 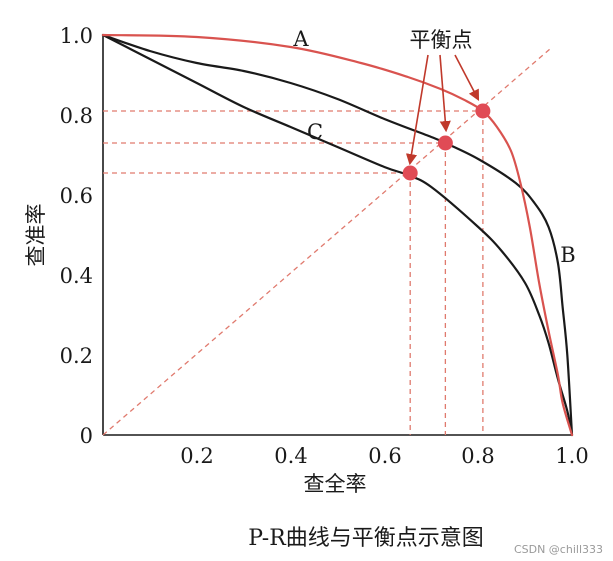 What do you see at coordinates (76, 116) in the screenshot?
I see `y-tick-label: 0.8` at bounding box center [76, 116].